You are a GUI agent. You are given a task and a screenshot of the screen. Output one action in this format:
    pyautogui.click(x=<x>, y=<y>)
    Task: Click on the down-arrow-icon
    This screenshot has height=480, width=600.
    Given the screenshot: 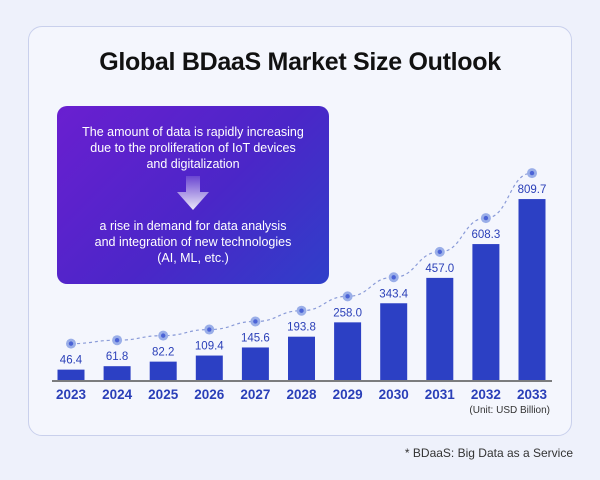 What is the action you would take?
    pyautogui.click(x=193, y=193)
    